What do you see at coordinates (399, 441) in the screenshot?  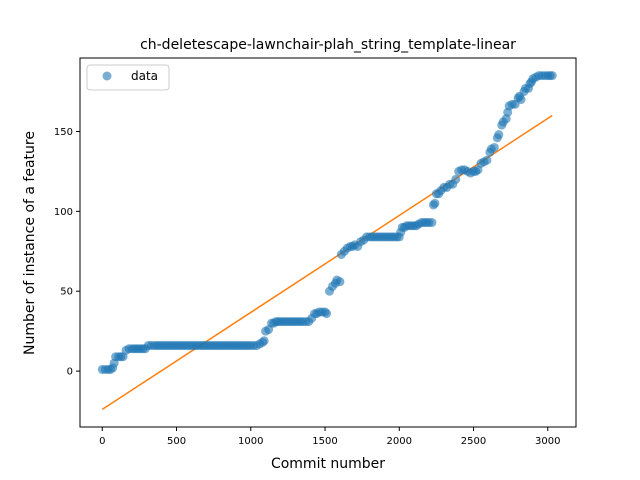 I see `x-tick-label: 2000` at bounding box center [399, 441].